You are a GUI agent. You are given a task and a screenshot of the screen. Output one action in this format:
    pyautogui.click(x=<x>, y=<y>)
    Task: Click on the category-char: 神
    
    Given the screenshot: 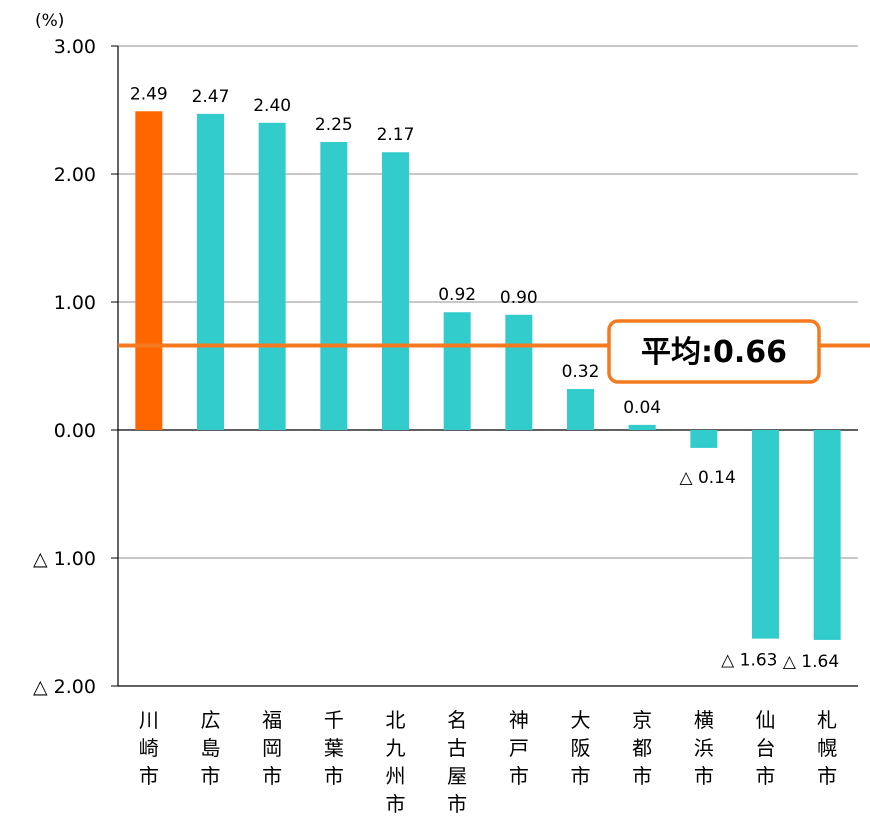 What is the action you would take?
    pyautogui.click(x=519, y=720)
    